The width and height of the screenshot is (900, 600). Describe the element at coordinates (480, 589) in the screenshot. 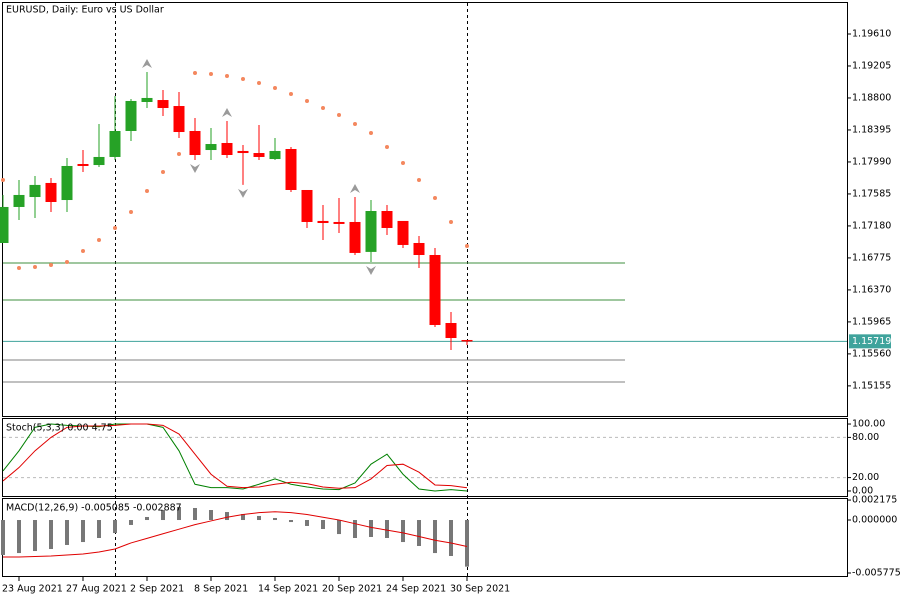

I see `x-tick-label: 30 Sep 2021` at that location.